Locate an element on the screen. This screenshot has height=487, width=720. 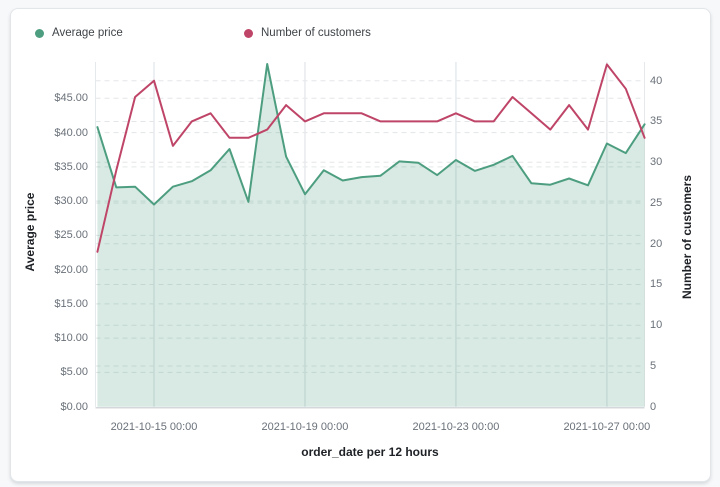
right-axis-tick-label: 10 is located at coordinates (656, 325).